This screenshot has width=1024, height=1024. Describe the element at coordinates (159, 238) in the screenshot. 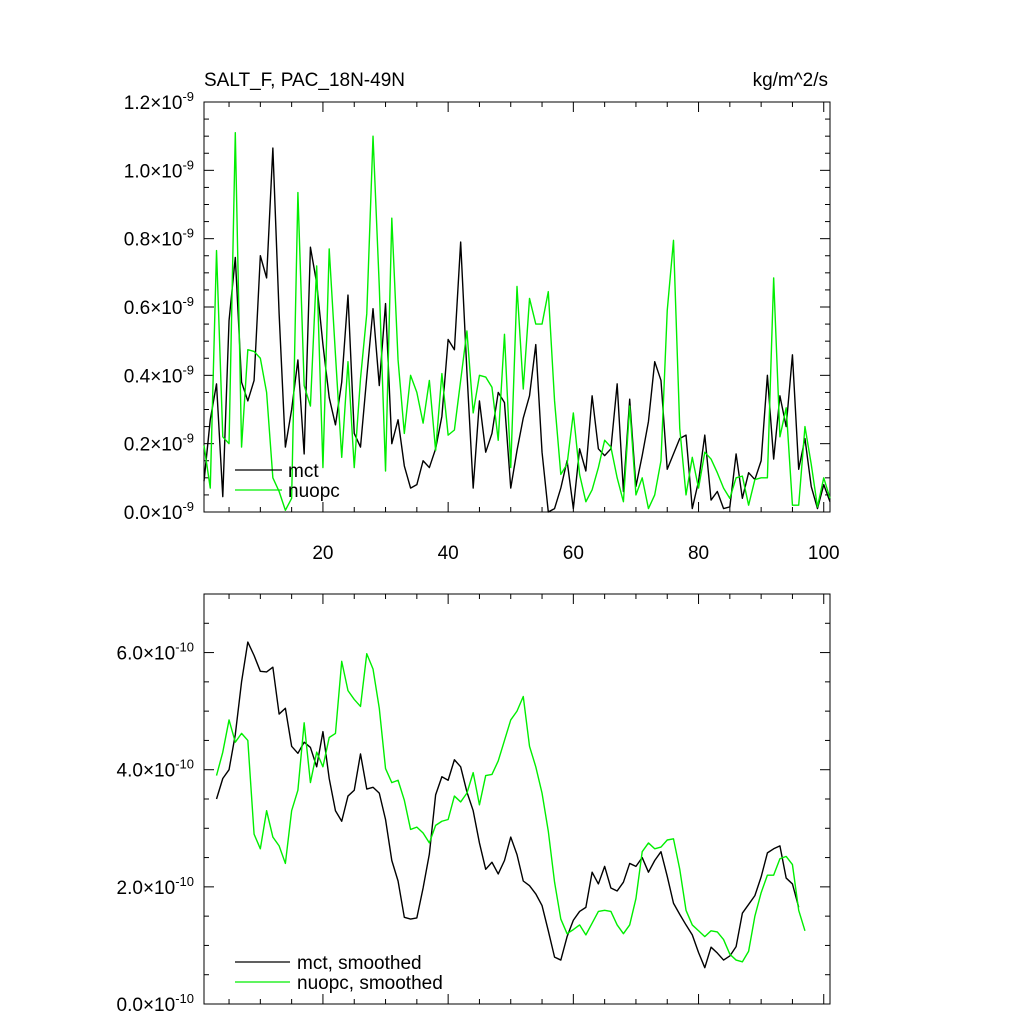

I see `top-y-tick-label: 0.8×10⁻⁹` at that location.